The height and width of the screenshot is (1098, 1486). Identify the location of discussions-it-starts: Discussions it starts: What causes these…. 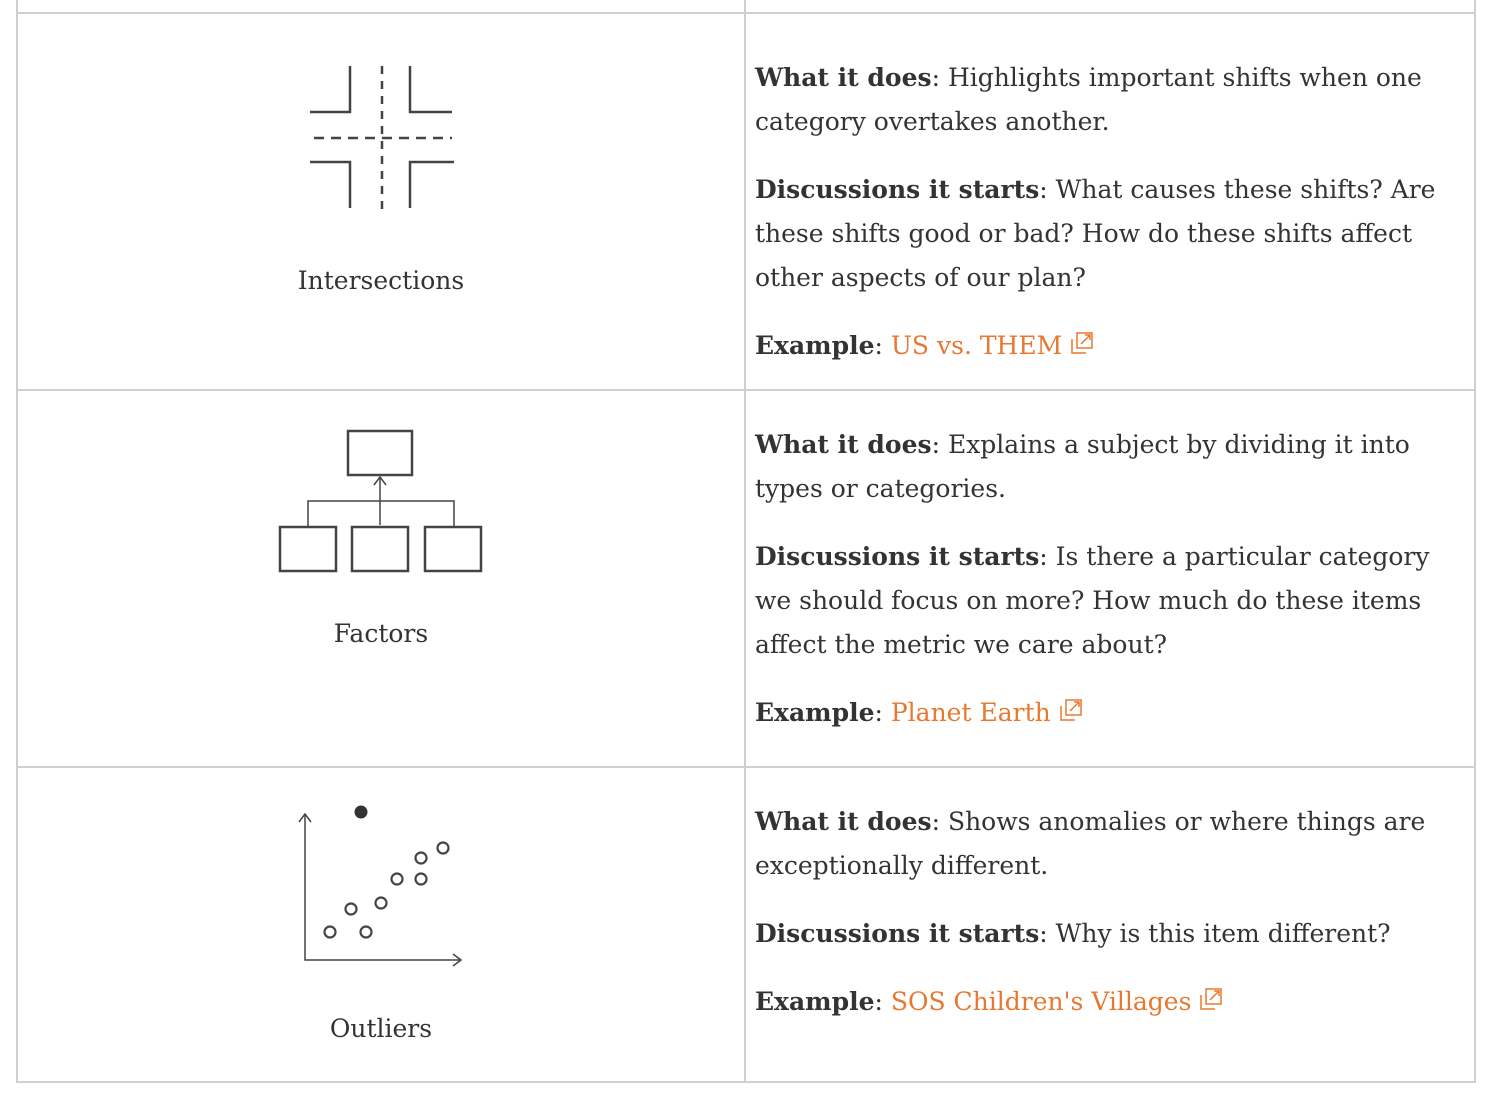
(1109, 234).